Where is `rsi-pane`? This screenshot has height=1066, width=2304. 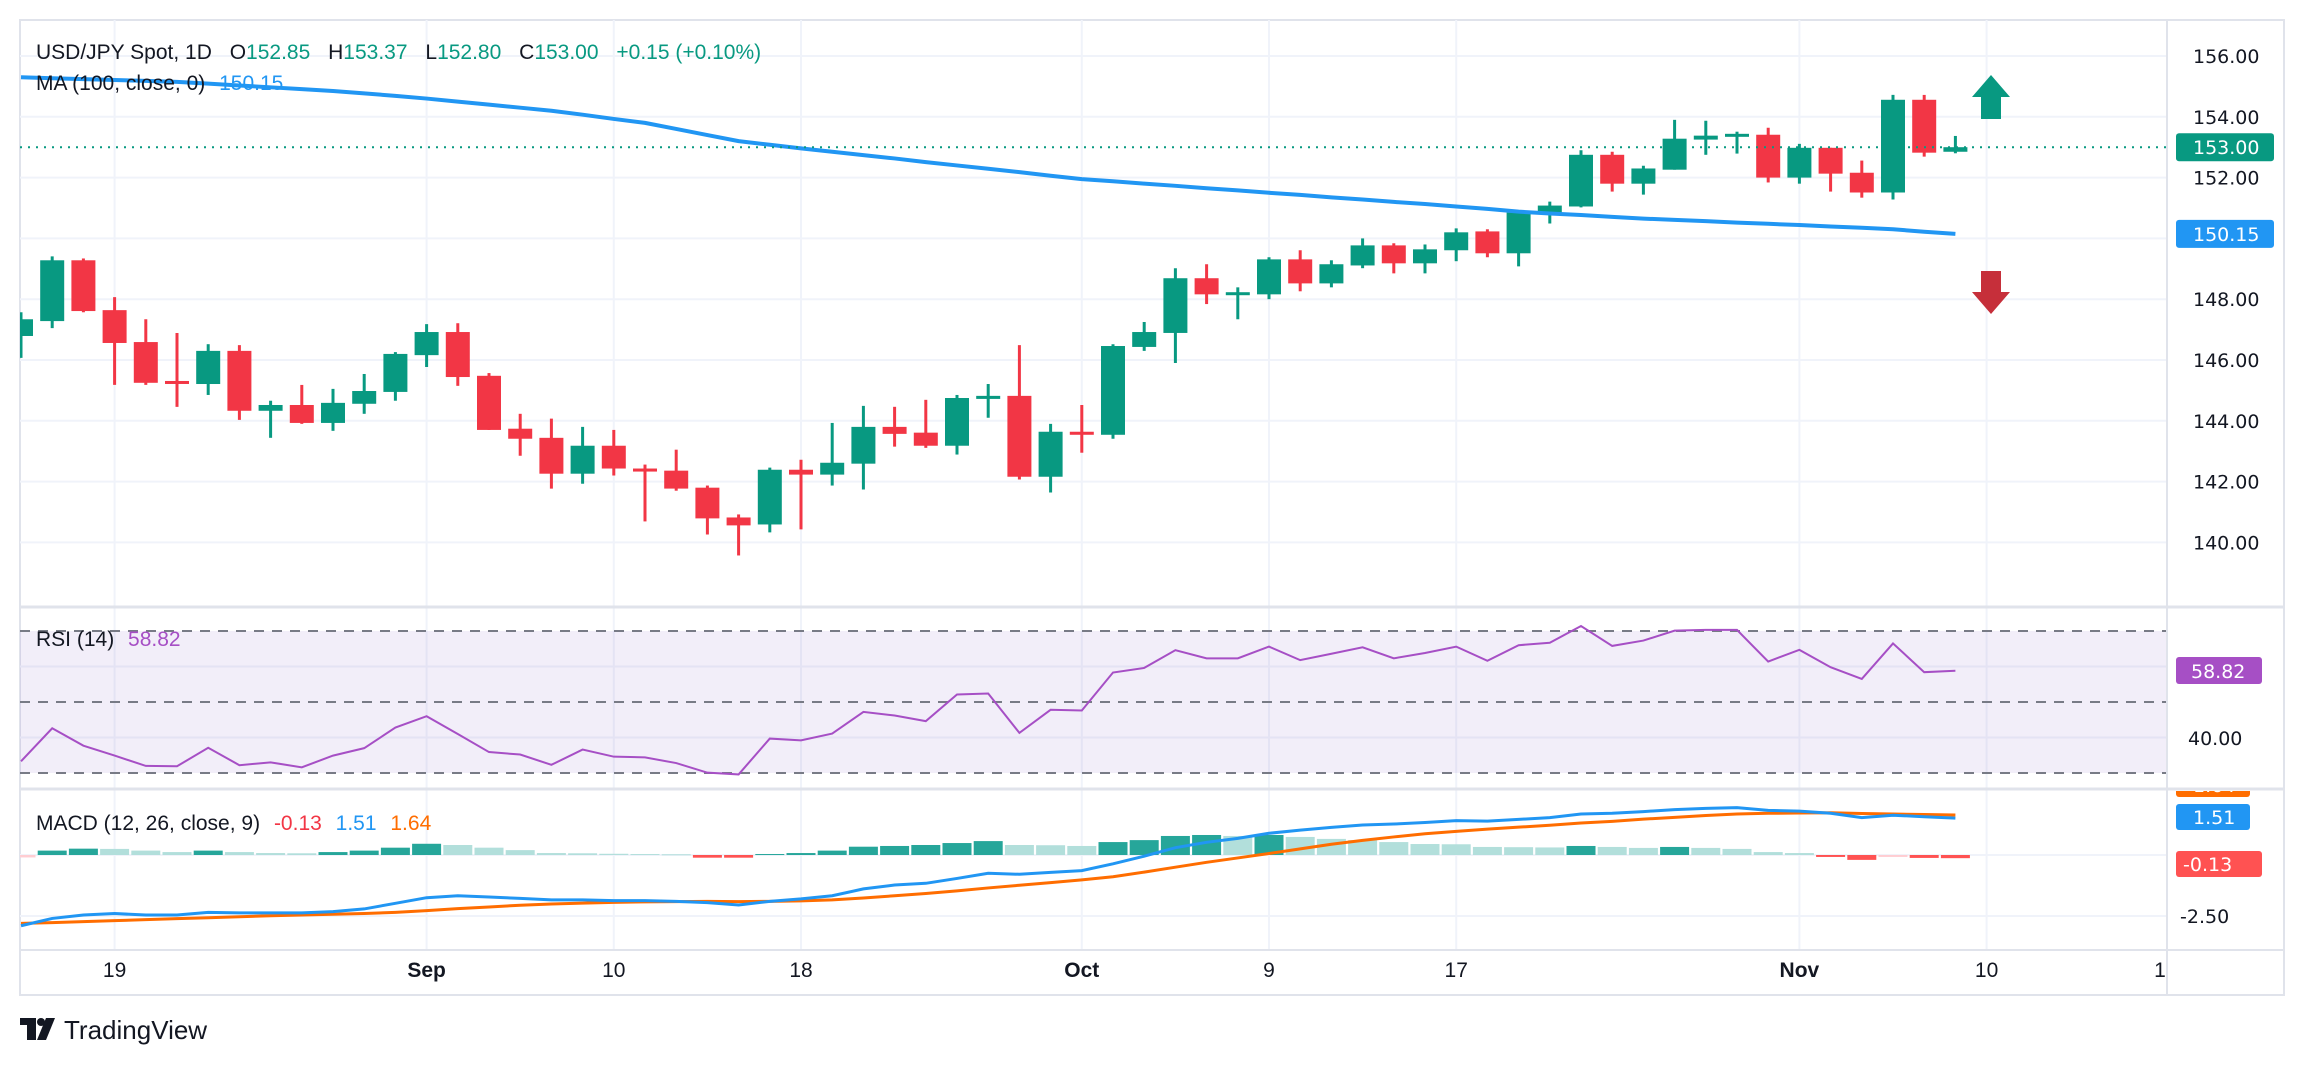
rsi-pane is located at coordinates (988, 700).